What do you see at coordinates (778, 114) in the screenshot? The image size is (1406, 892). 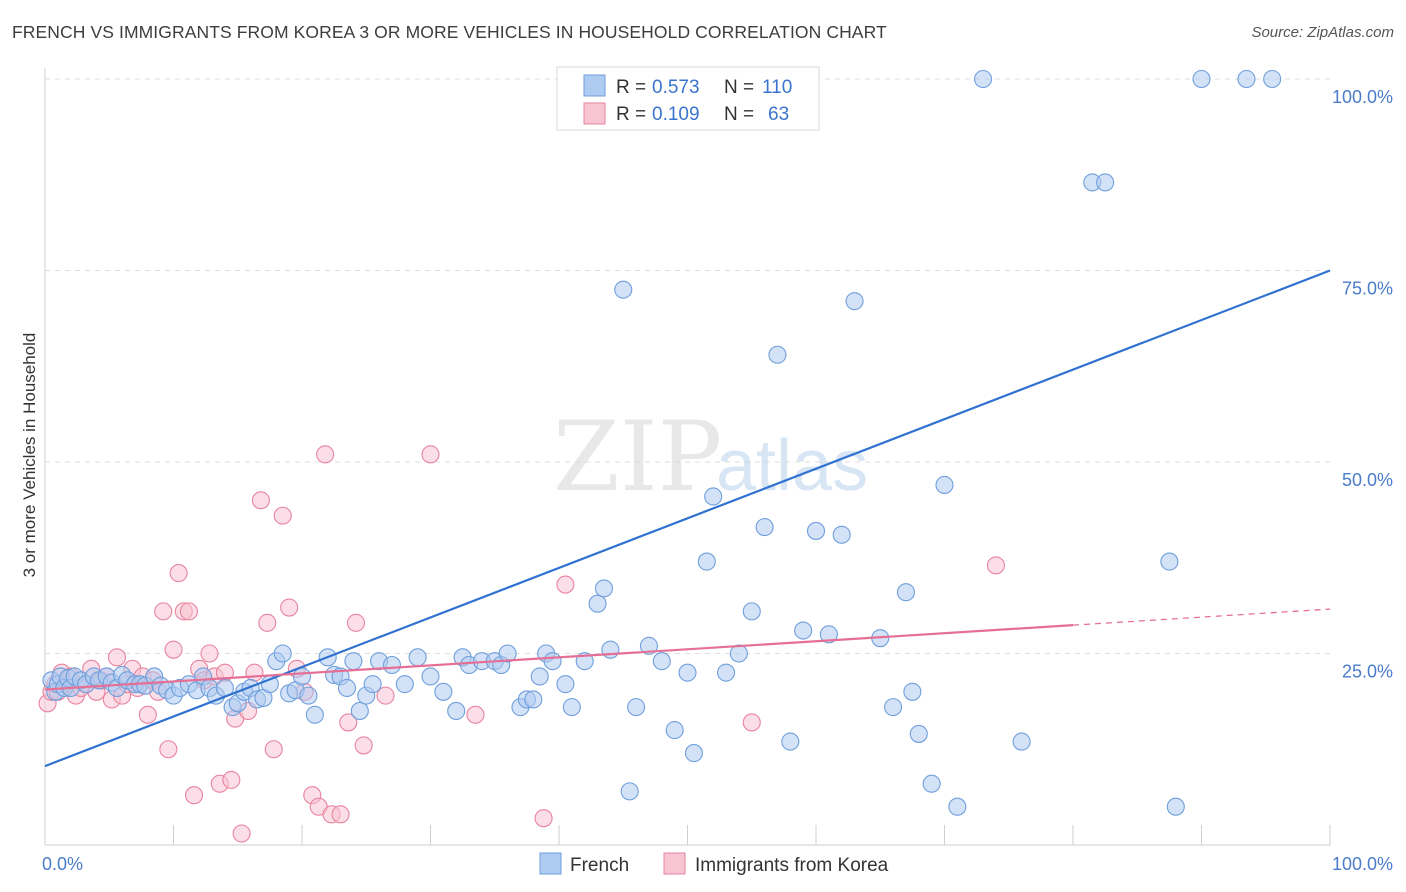 I see `legend-n-value-korea: 63` at bounding box center [778, 114].